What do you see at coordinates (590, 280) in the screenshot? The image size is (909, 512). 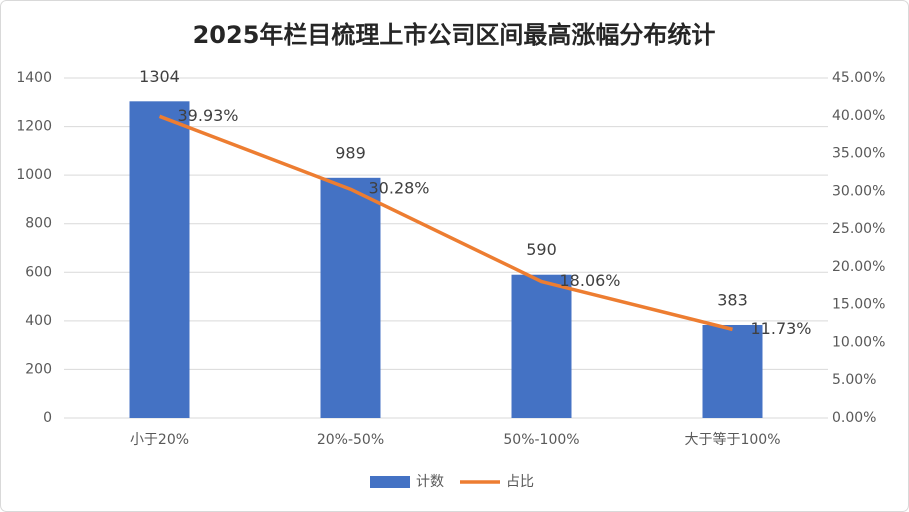 I see `line-value-label: 18.06%` at bounding box center [590, 280].